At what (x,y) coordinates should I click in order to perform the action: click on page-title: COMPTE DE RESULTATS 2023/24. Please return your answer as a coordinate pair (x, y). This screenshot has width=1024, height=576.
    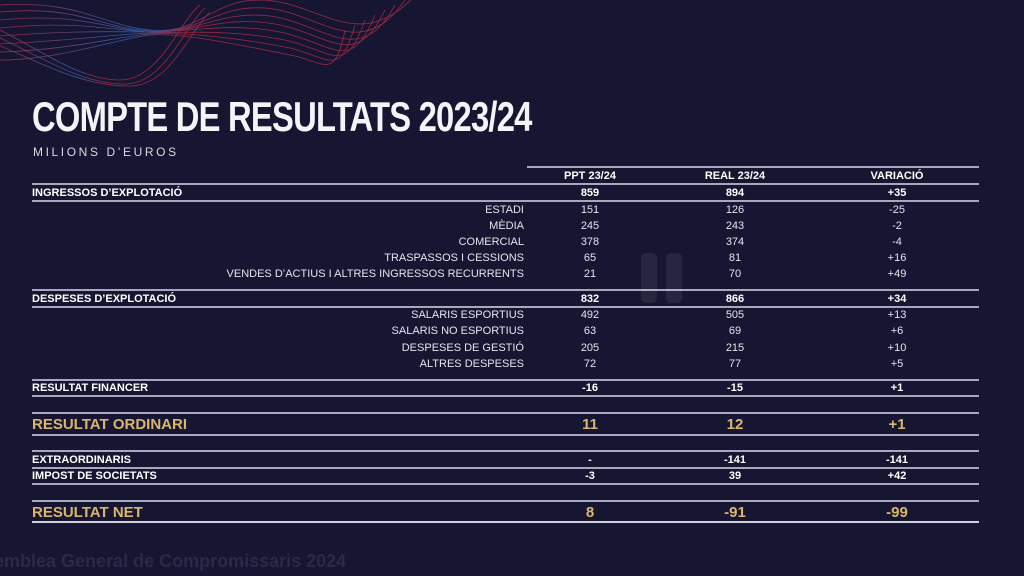
    Looking at the image, I should click on (282, 116).